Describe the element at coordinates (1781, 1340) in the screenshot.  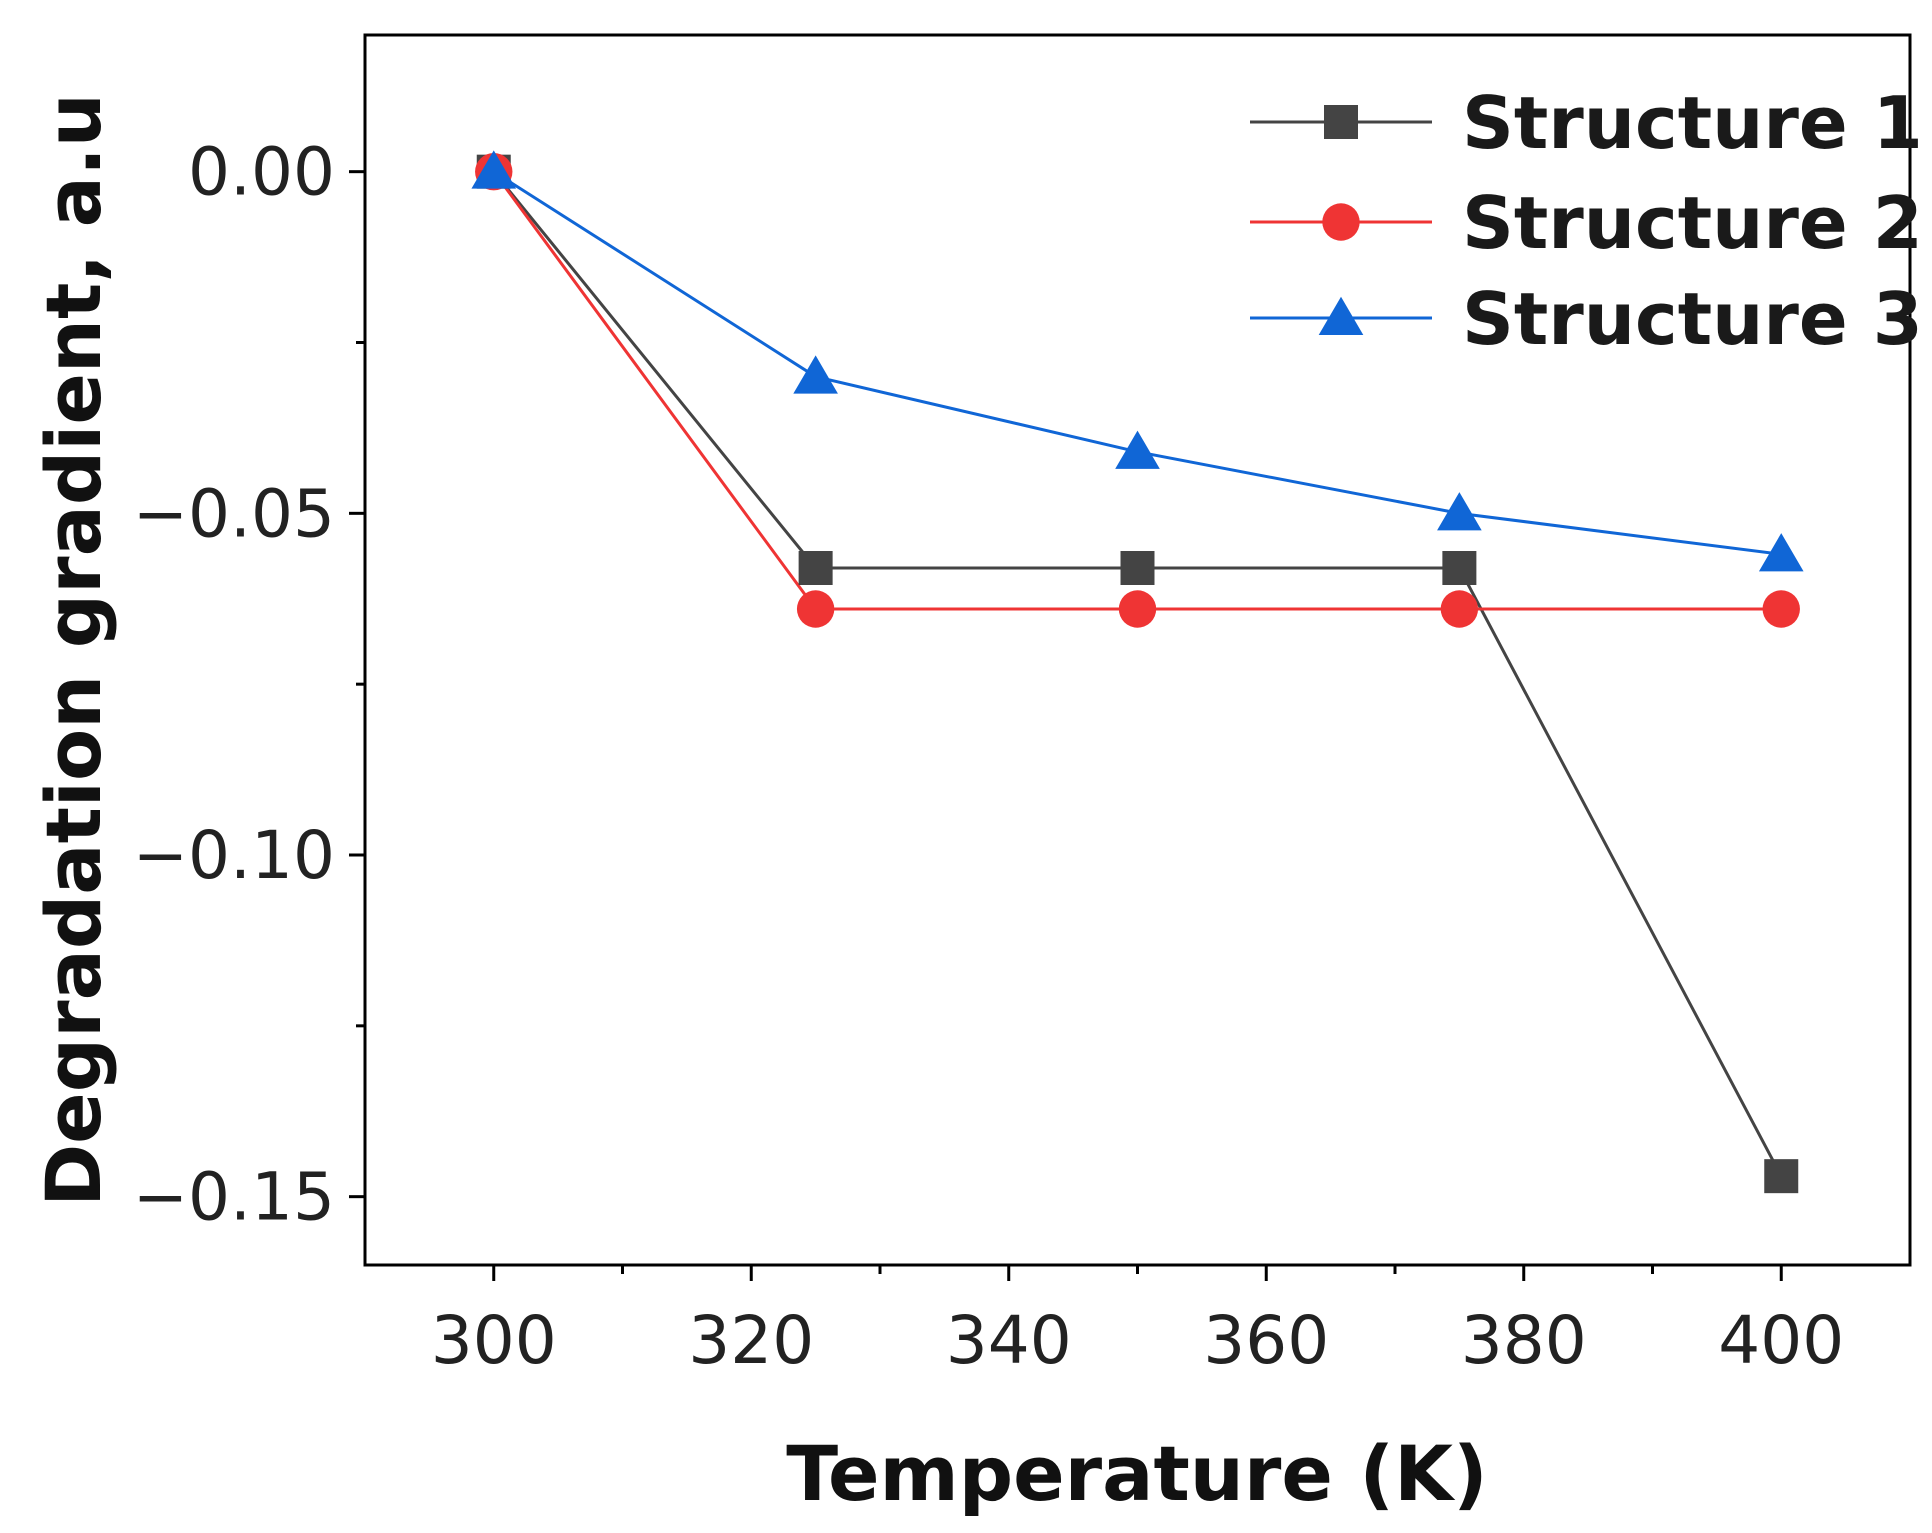
I see `x-tick-label-400: 400` at that location.